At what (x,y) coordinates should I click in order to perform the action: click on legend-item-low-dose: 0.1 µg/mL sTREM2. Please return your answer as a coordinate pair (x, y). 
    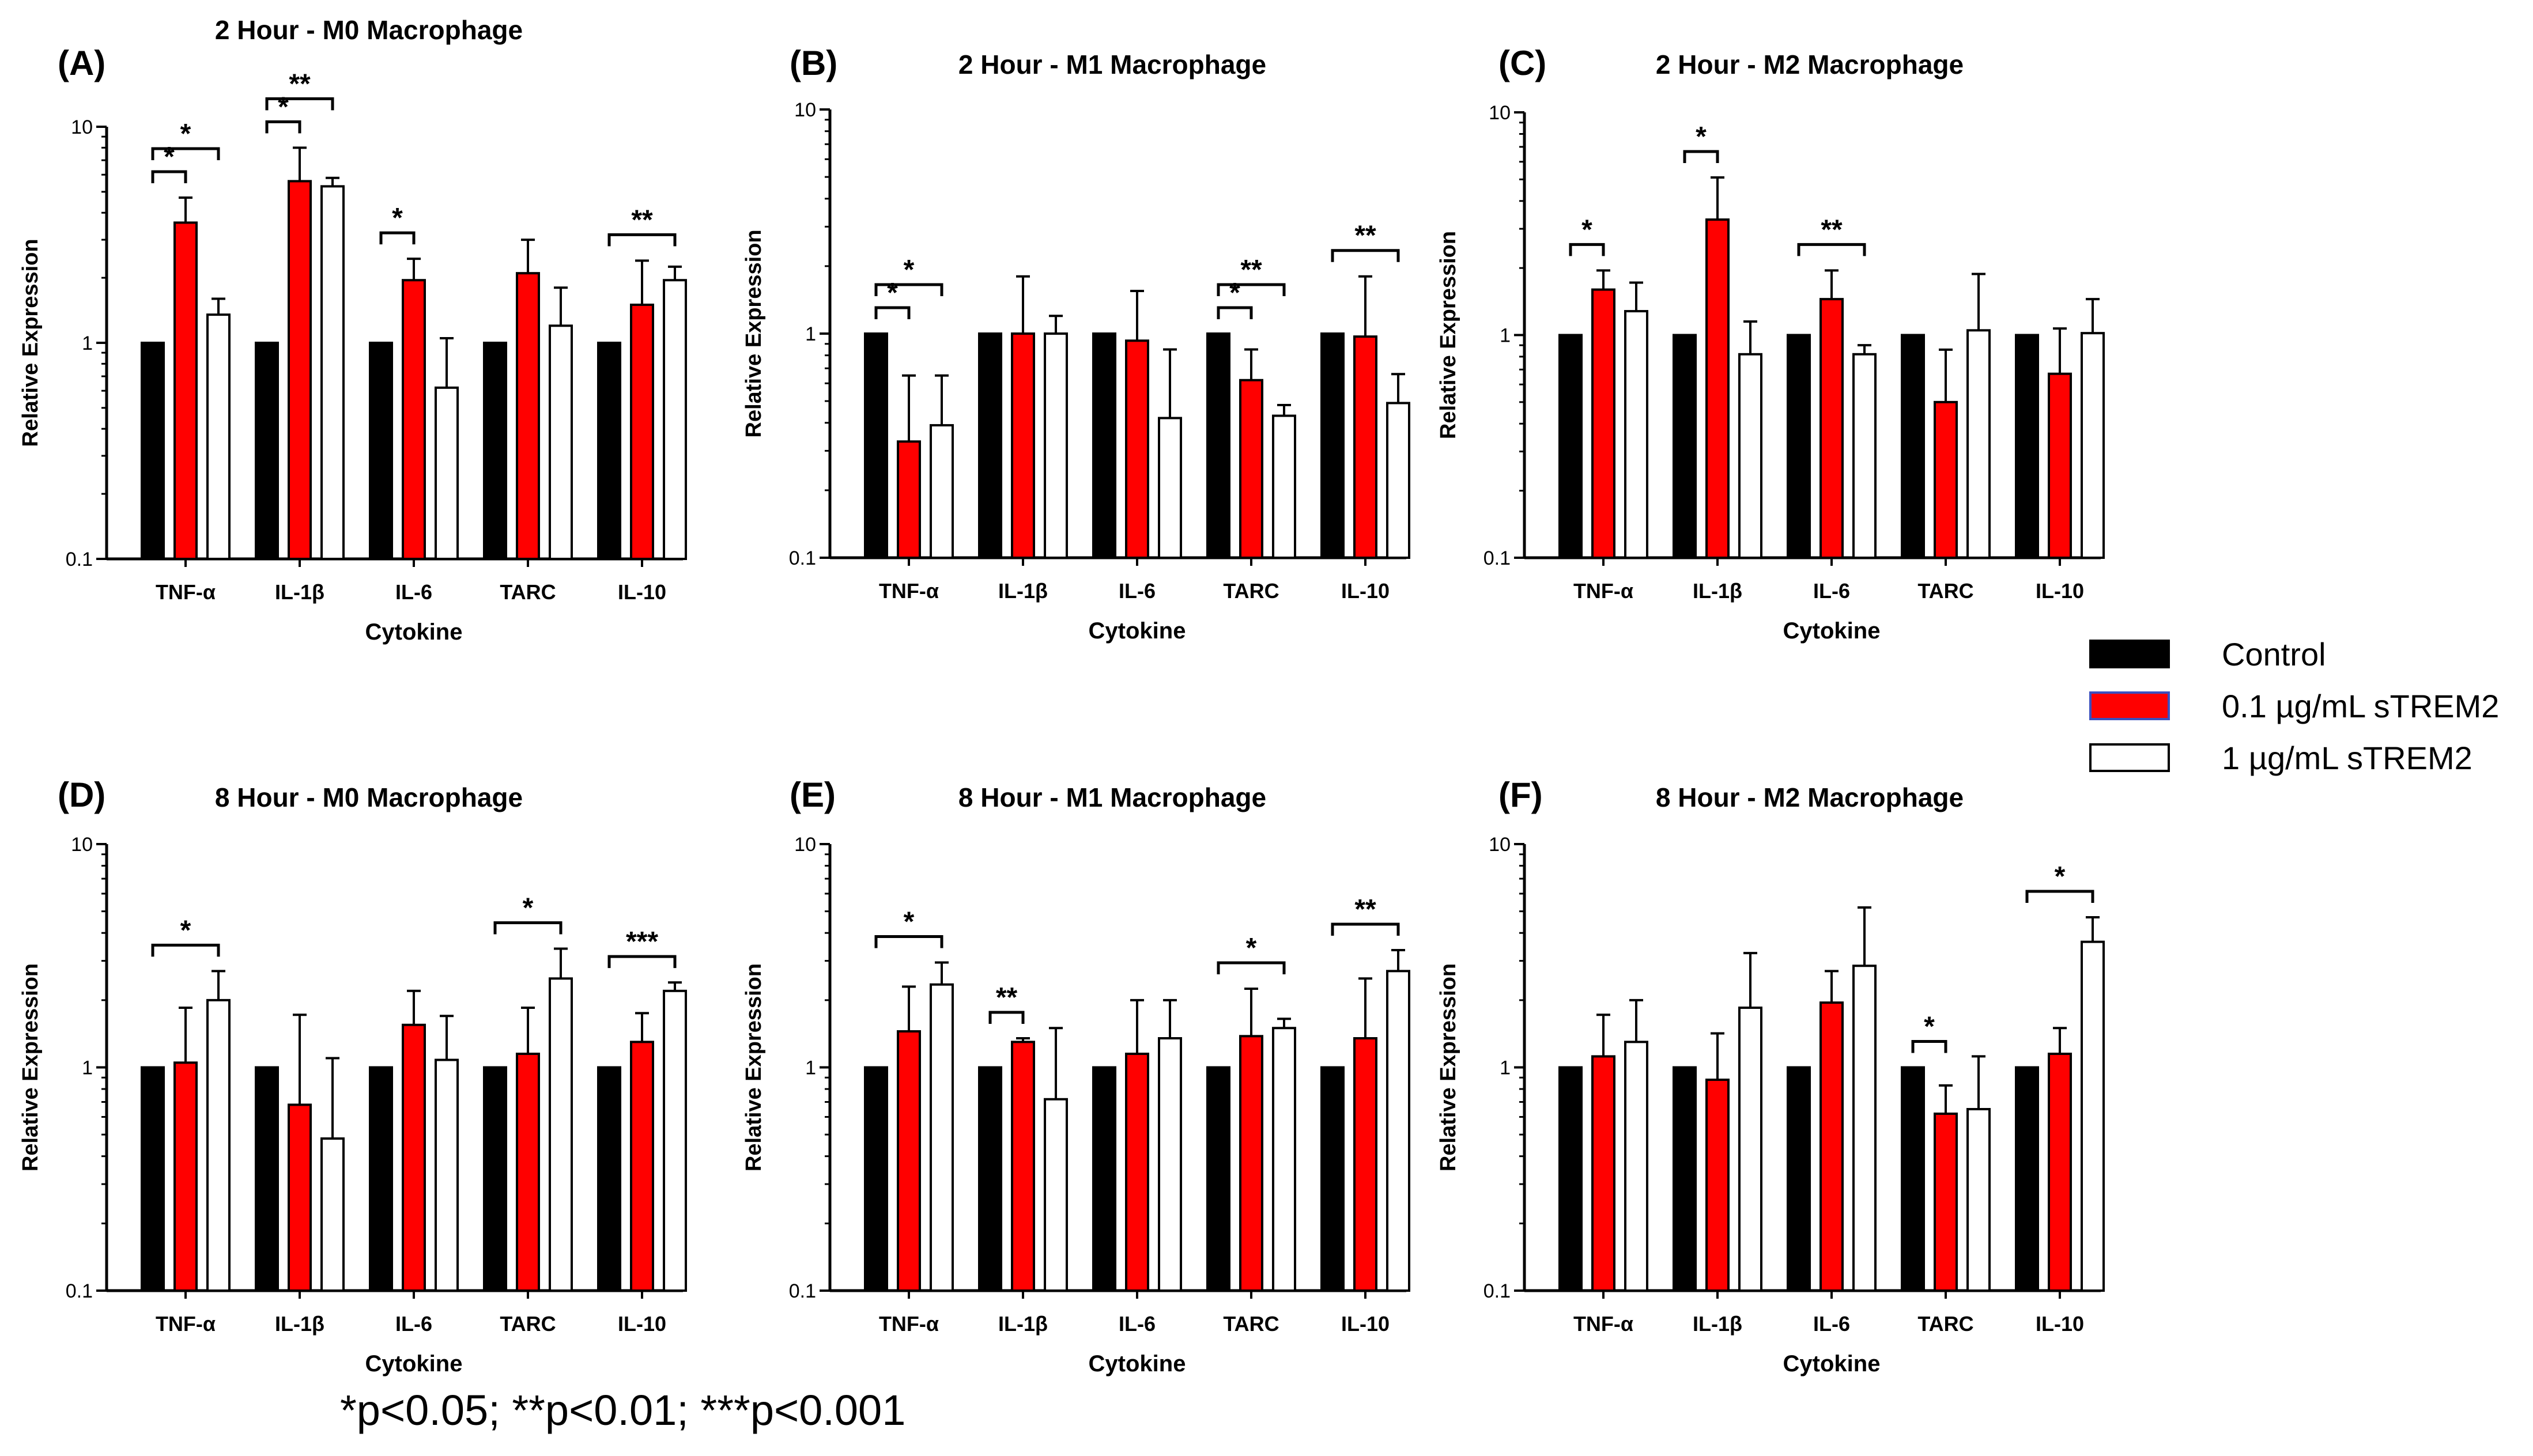
    Looking at the image, I should click on (2303, 706).